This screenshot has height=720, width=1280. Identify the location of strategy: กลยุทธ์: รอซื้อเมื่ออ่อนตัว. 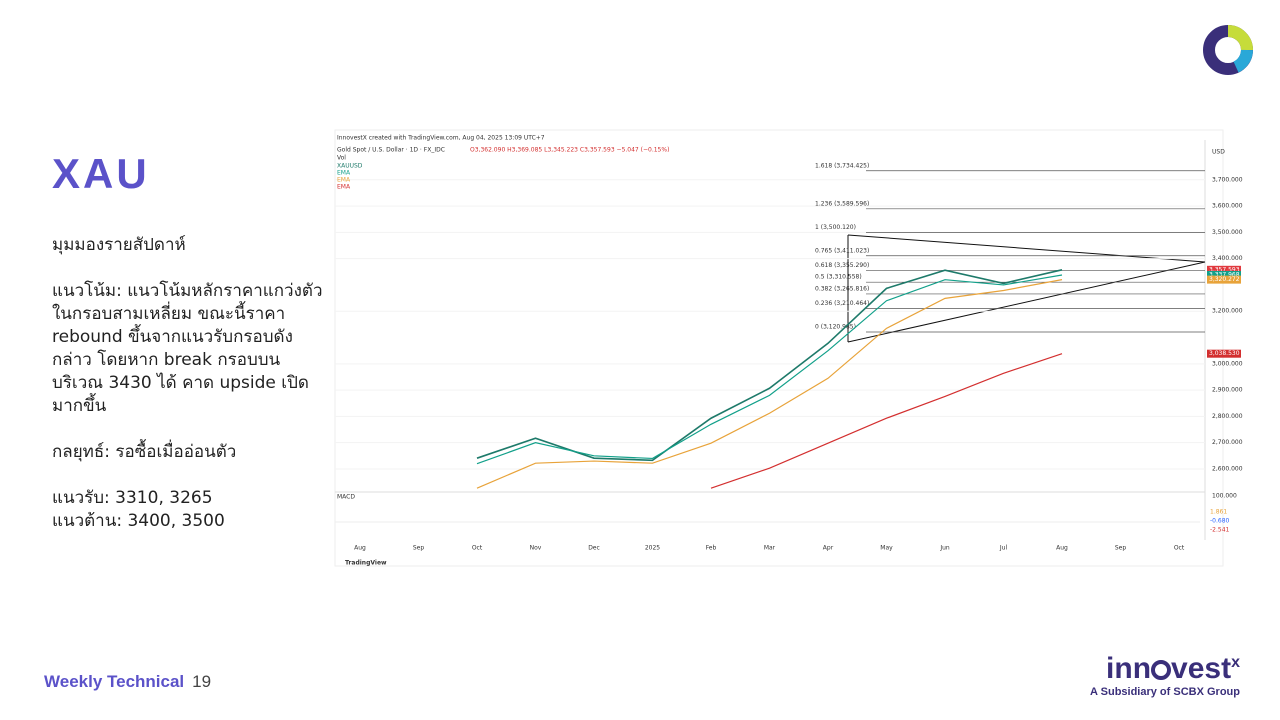
(144, 452).